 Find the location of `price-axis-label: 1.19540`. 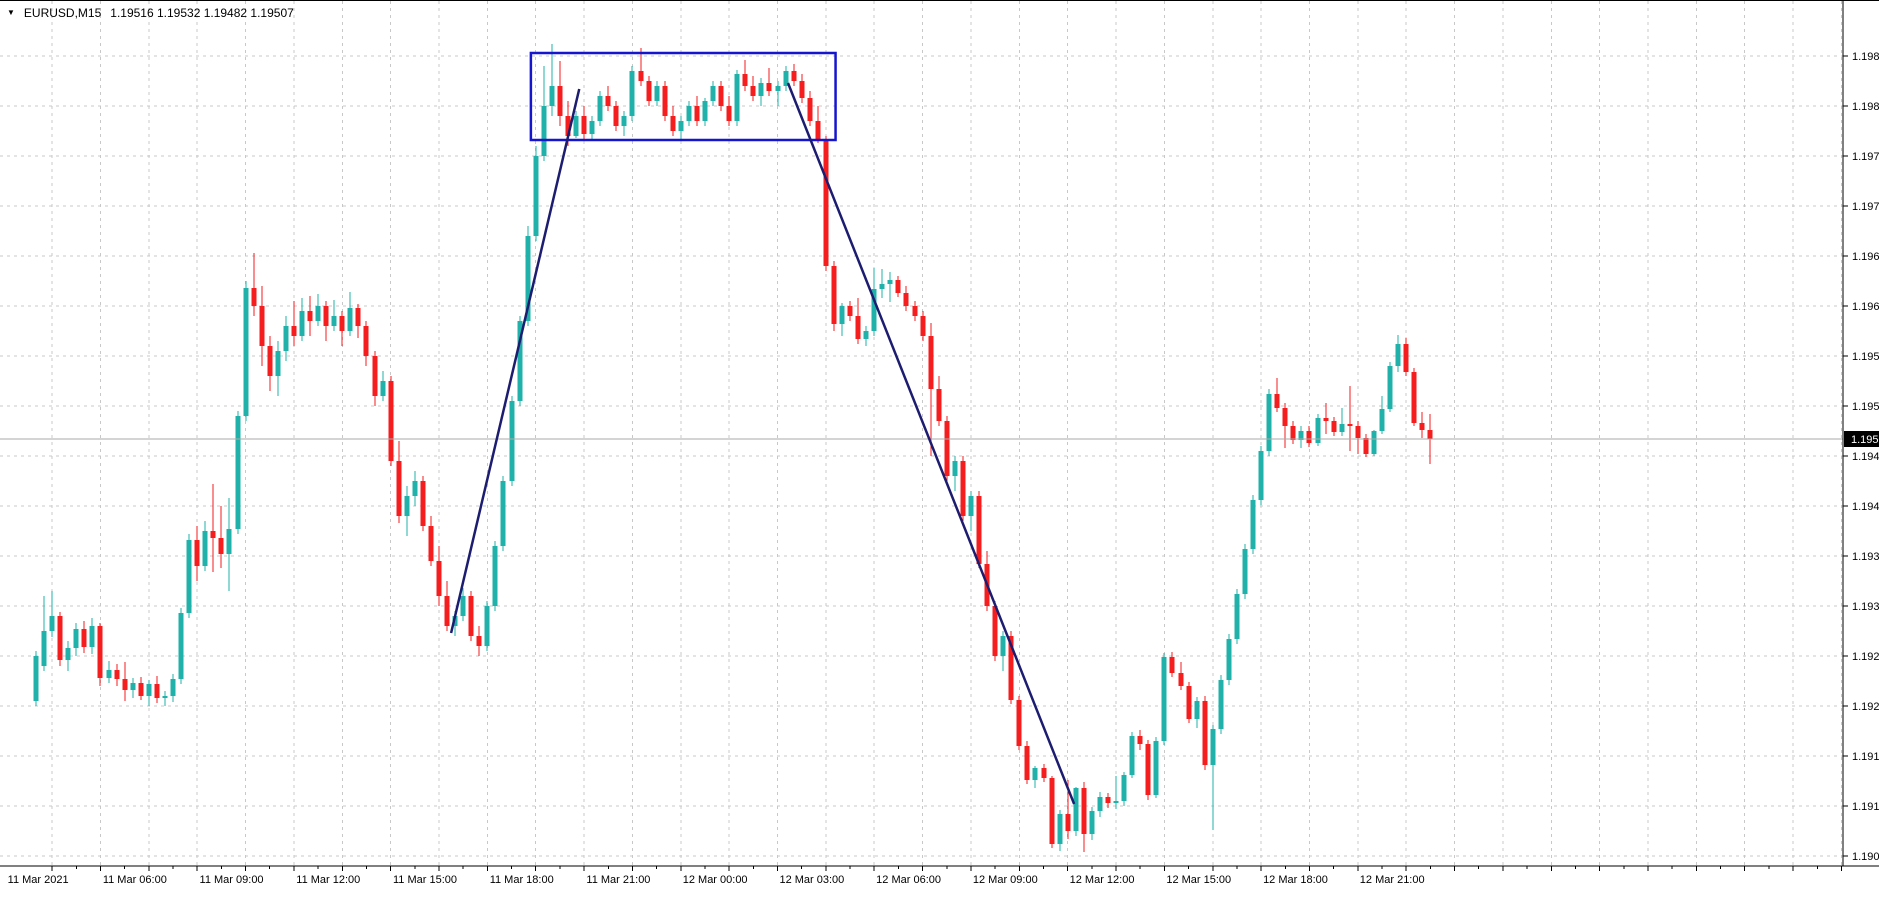

price-axis-label: 1.19540 is located at coordinates (1865, 407).